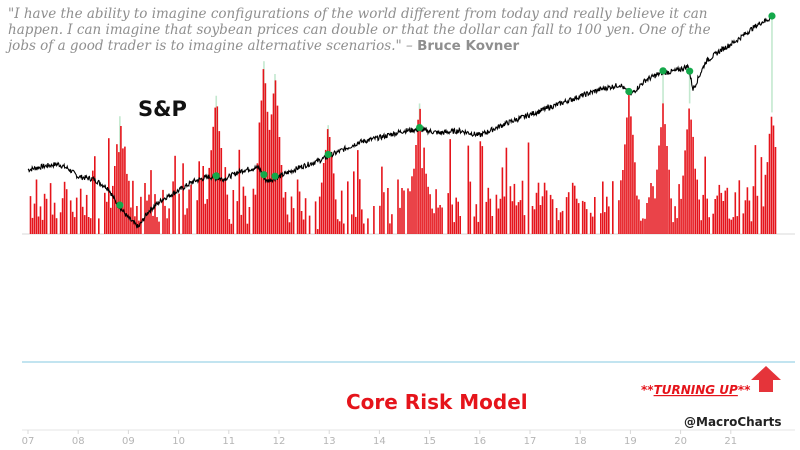 This screenshot has height=450, width=800. What do you see at coordinates (479, 441) in the screenshot?
I see `x-tick-label: 16` at bounding box center [479, 441].